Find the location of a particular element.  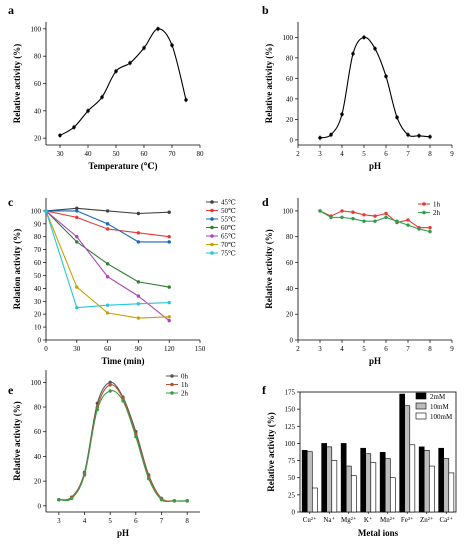

legend-swatch is located at coordinates (421, 416).